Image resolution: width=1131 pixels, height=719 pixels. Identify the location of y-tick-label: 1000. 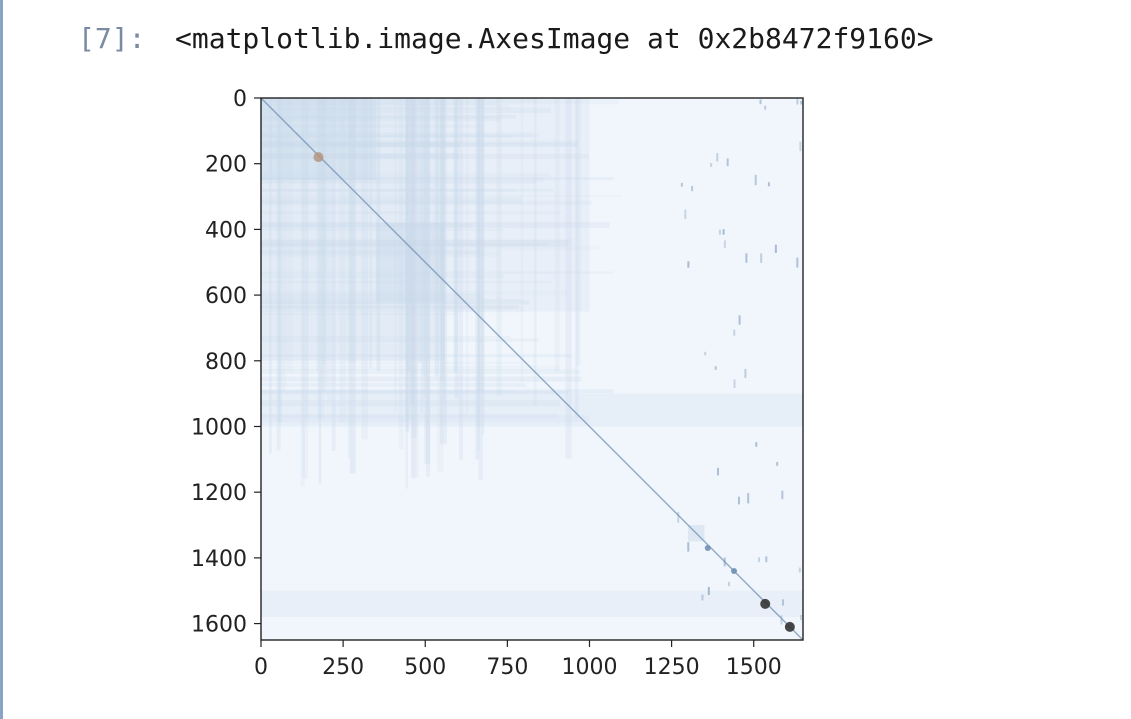
(219, 427).